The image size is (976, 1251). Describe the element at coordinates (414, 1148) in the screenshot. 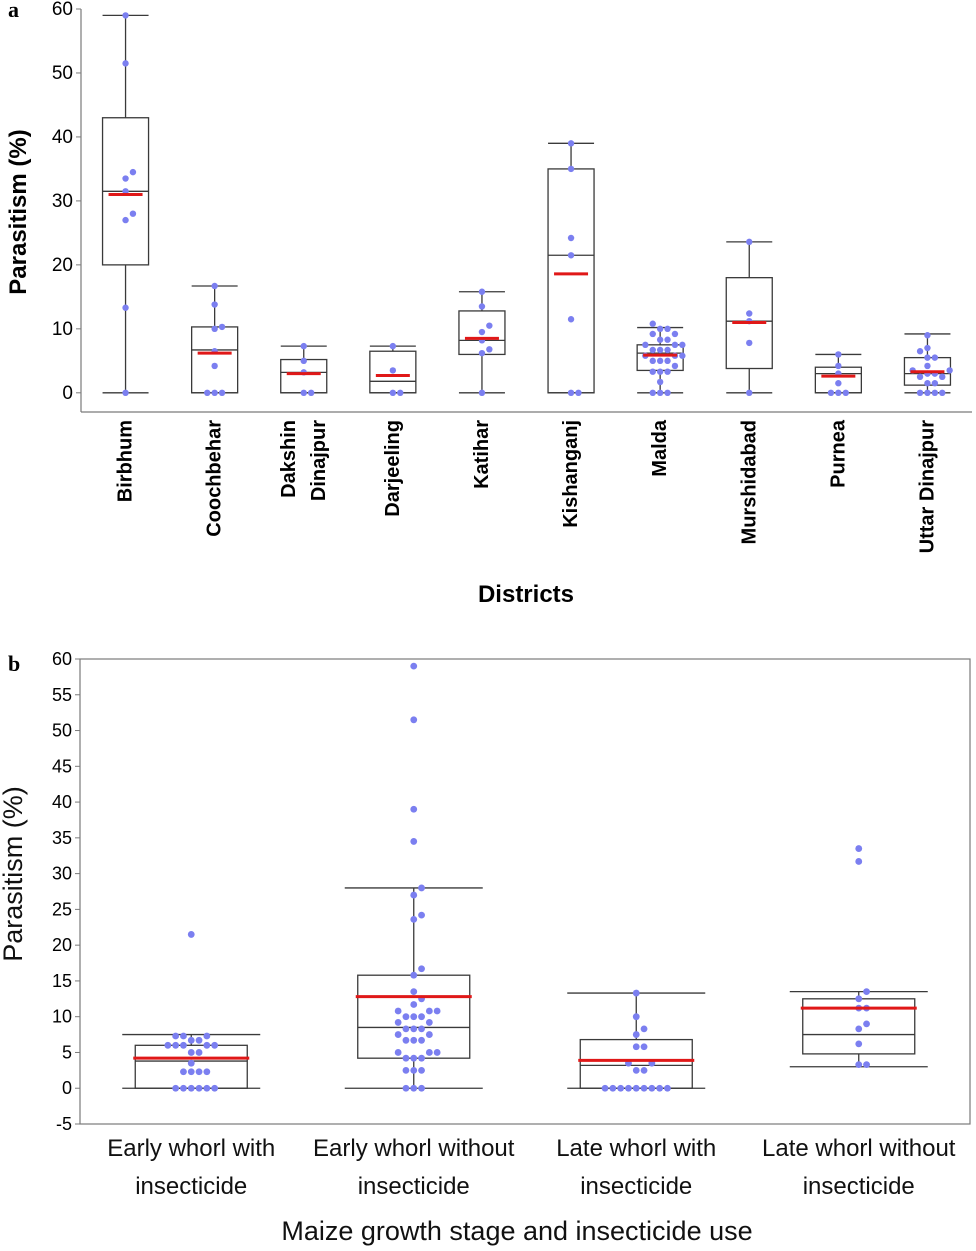

I see `category-label: Early whorl without` at that location.